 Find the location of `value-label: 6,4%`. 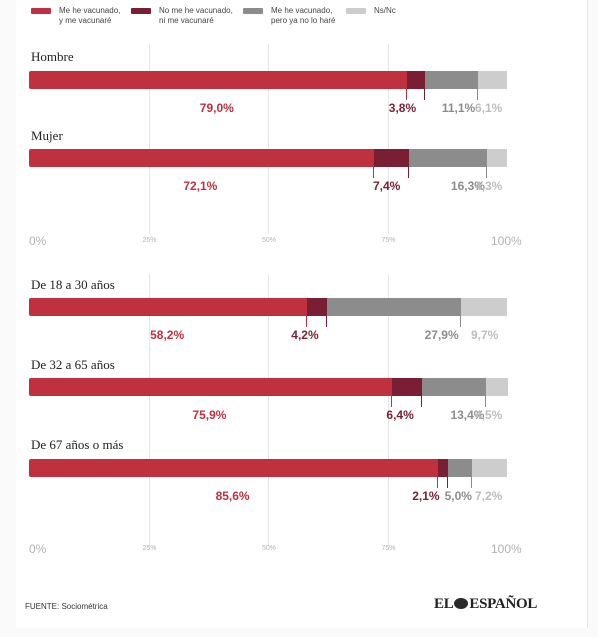

value-label: 6,4% is located at coordinates (400, 415).